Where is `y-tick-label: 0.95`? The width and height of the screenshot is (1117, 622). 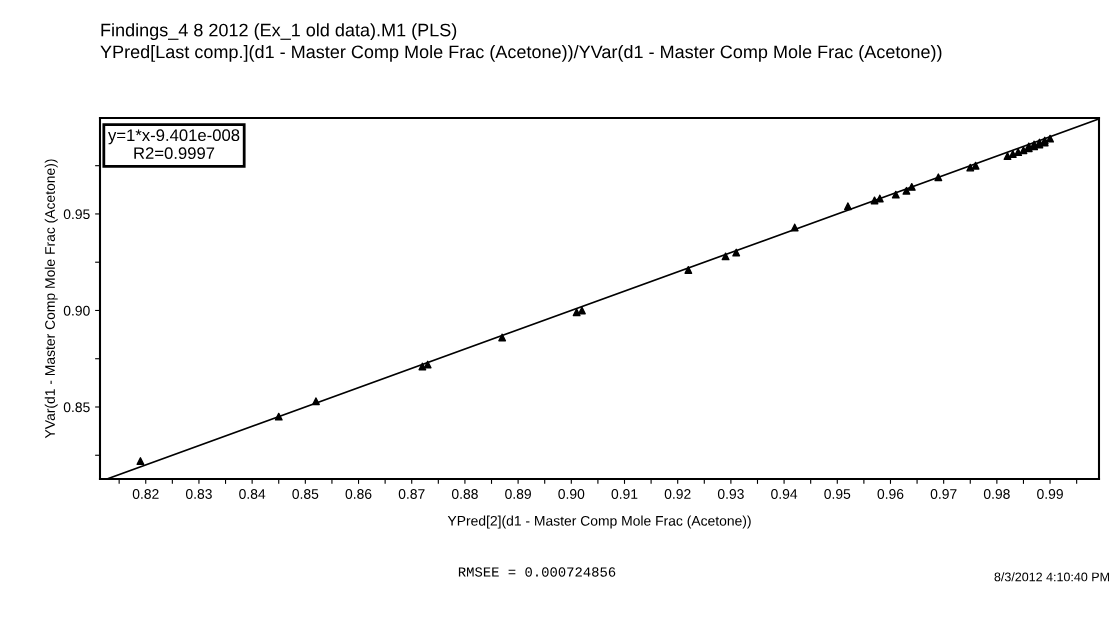
y-tick-label: 0.95 is located at coordinates (76, 214).